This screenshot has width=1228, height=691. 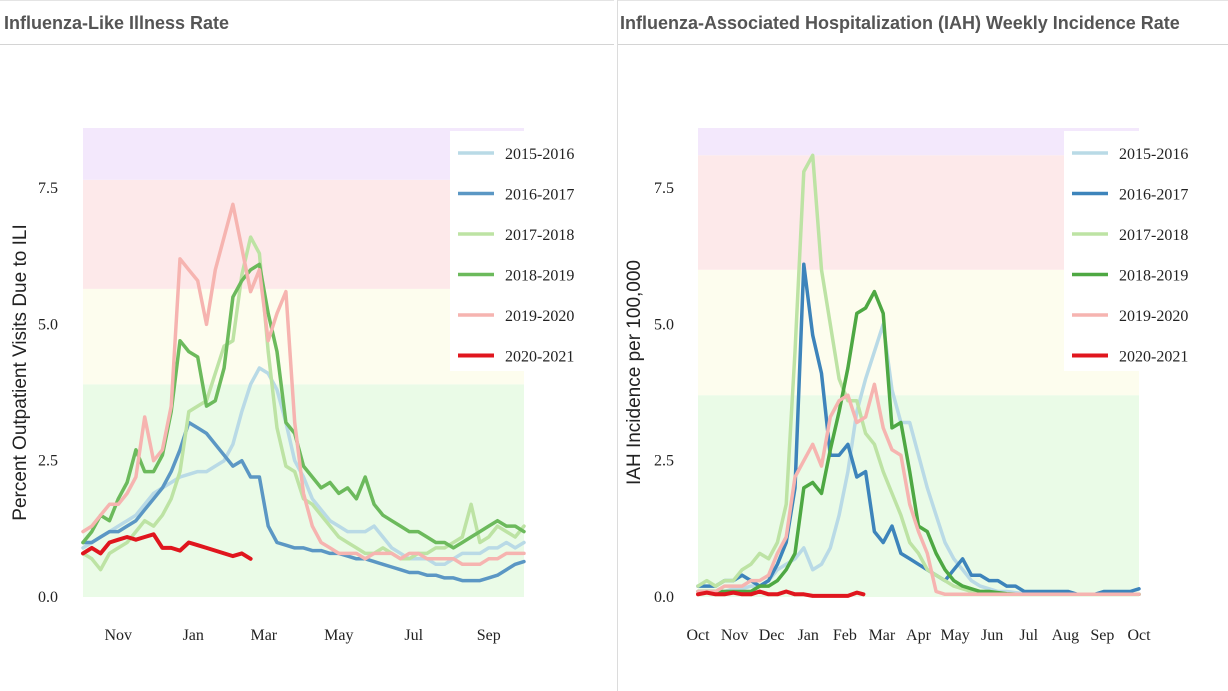 What do you see at coordinates (117, 23) in the screenshot?
I see `ili-panel-title: Influenza-Like Illness Rate` at bounding box center [117, 23].